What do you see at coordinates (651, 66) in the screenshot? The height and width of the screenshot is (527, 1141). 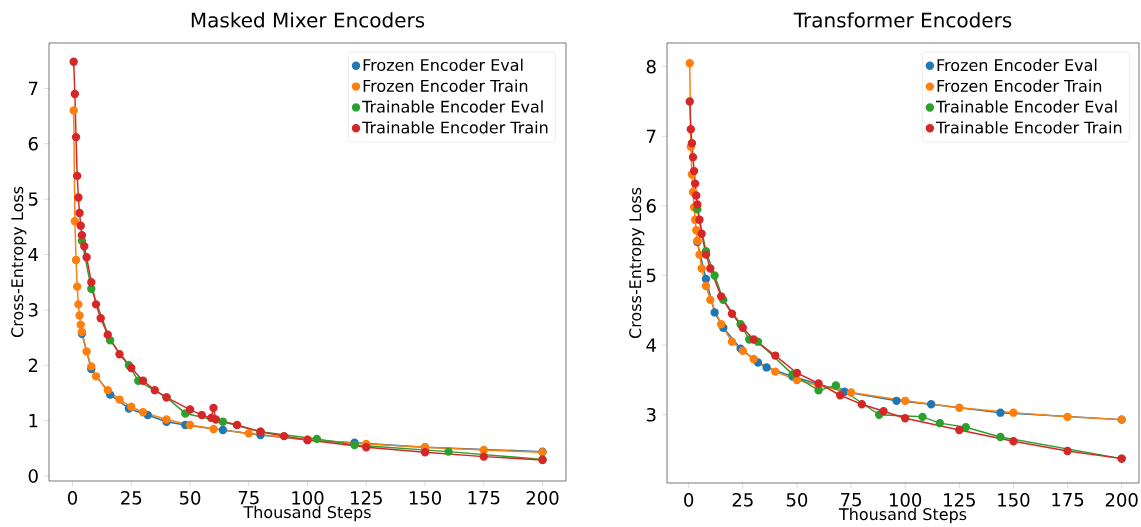 I see `y-tick-label: 8` at bounding box center [651, 66].